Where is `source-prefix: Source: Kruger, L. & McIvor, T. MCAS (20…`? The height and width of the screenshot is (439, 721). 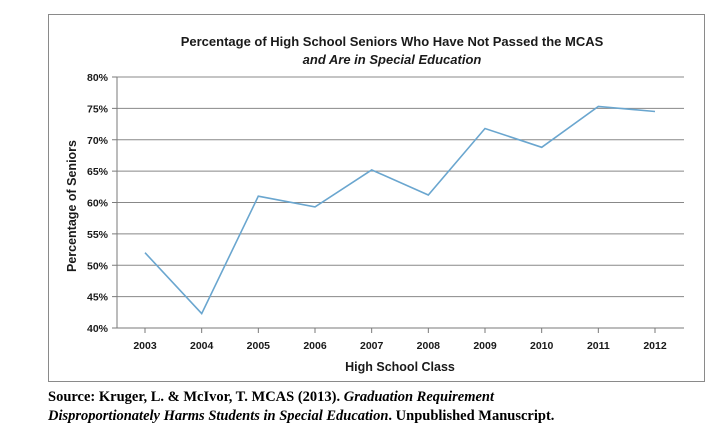 source-prefix: Source: Kruger, L. & McIvor, T. MCAS (20… is located at coordinates (194, 397).